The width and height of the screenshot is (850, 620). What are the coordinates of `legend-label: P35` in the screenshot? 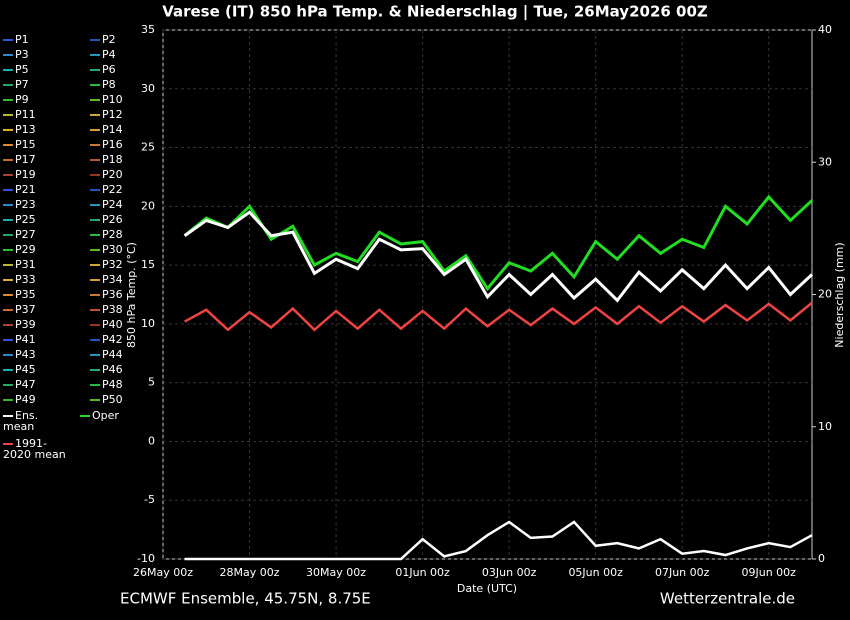 It's located at (25, 294).